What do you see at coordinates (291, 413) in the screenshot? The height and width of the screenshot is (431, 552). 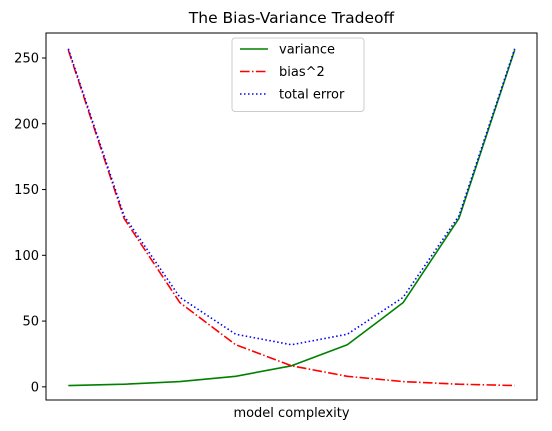 I see `x-axis-label: model complexity` at bounding box center [291, 413].